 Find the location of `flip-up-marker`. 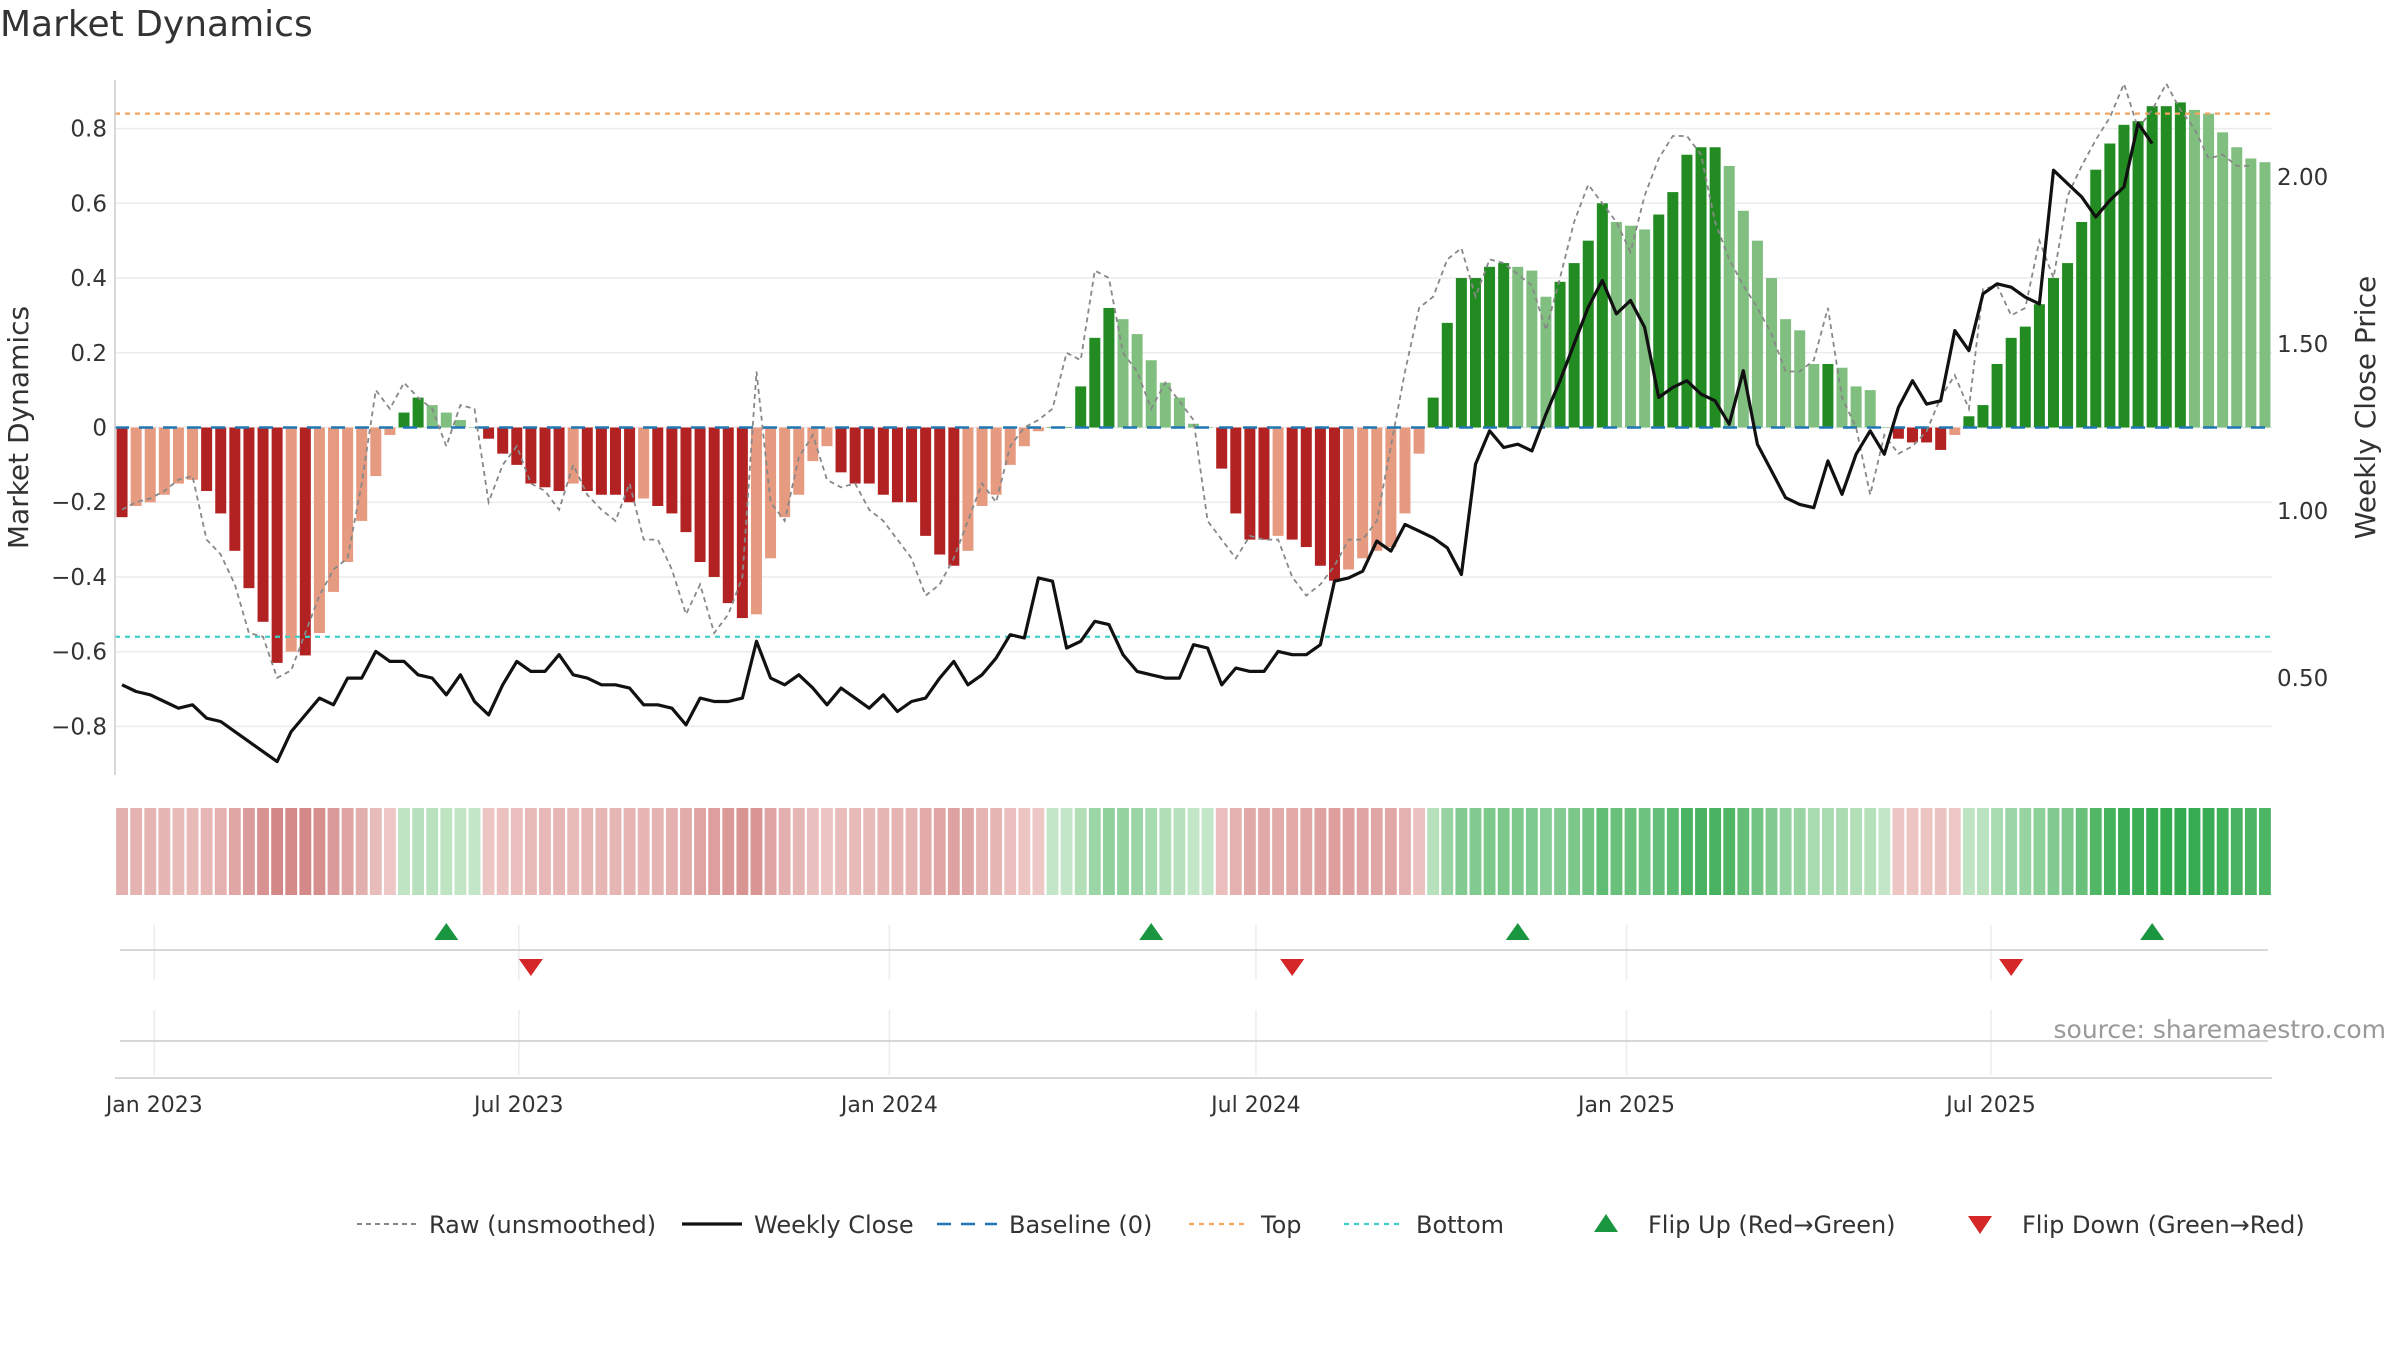

flip-up-marker is located at coordinates (2152, 931).